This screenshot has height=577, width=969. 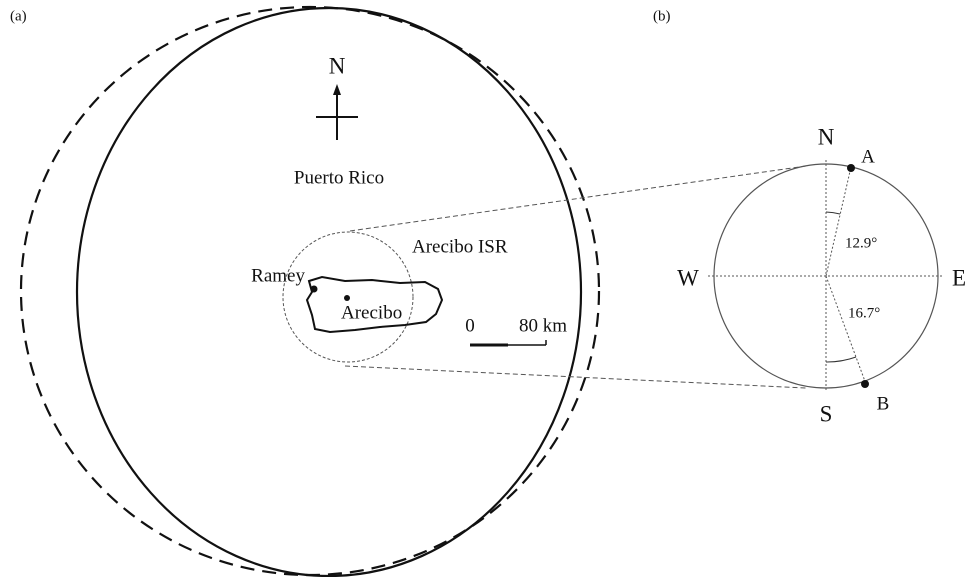 What do you see at coordinates (851, 168) in the screenshot?
I see `point-a` at bounding box center [851, 168].